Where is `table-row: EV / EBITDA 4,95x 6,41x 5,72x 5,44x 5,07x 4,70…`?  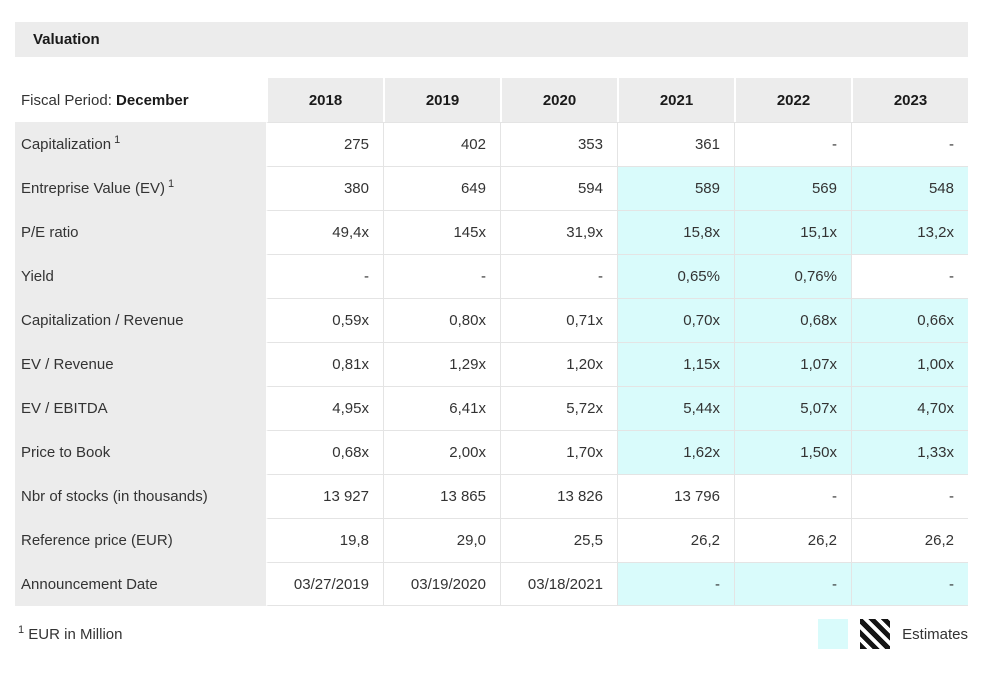
table-row: EV / EBITDA 4,95x 6,41x 5,72x 5,44x 5,07x 4,70… is located at coordinates (491, 408).